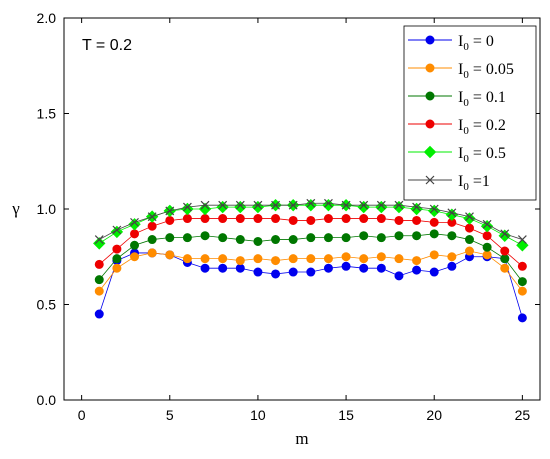 The height and width of the screenshot is (459, 550). What do you see at coordinates (47, 114) in the screenshot?
I see `y-tick-label: 1.5` at bounding box center [47, 114].